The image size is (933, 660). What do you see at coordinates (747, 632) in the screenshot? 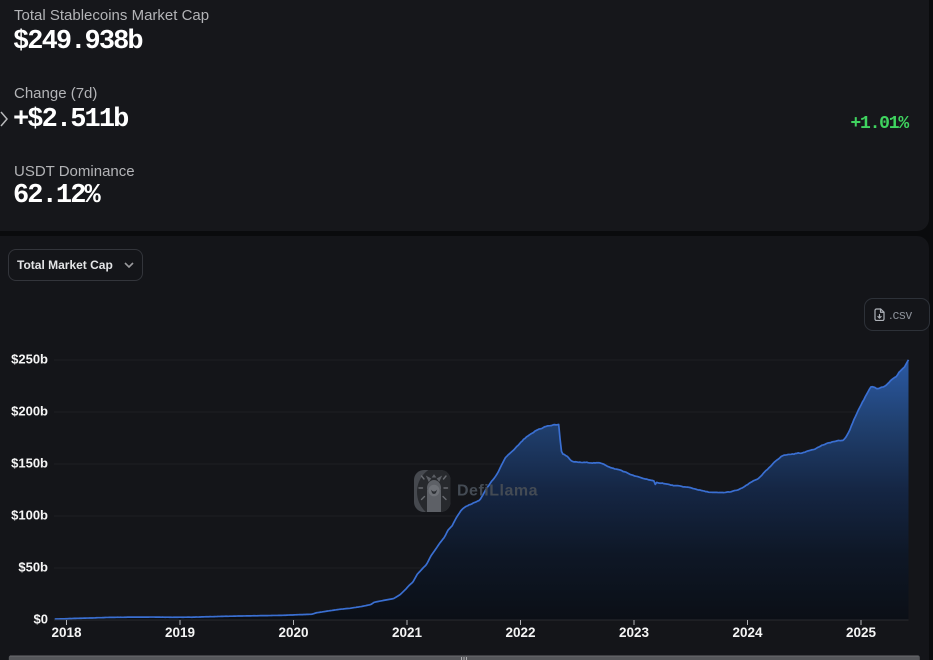
I see `svg-text: 2024` at bounding box center [747, 632].